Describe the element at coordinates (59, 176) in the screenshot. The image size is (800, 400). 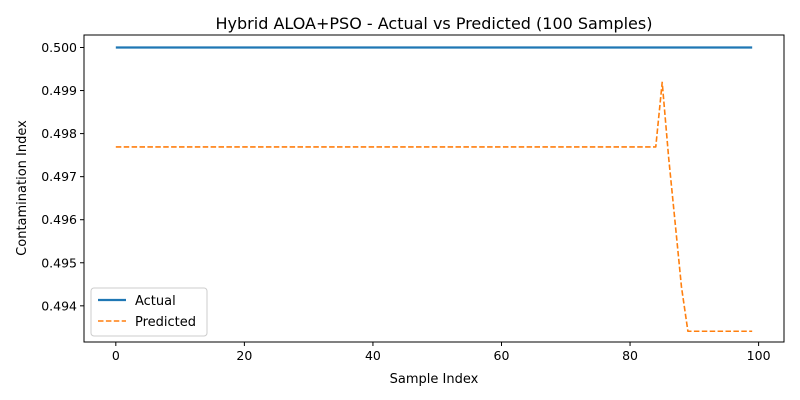
I see `y-tick-label: 0.497` at that location.